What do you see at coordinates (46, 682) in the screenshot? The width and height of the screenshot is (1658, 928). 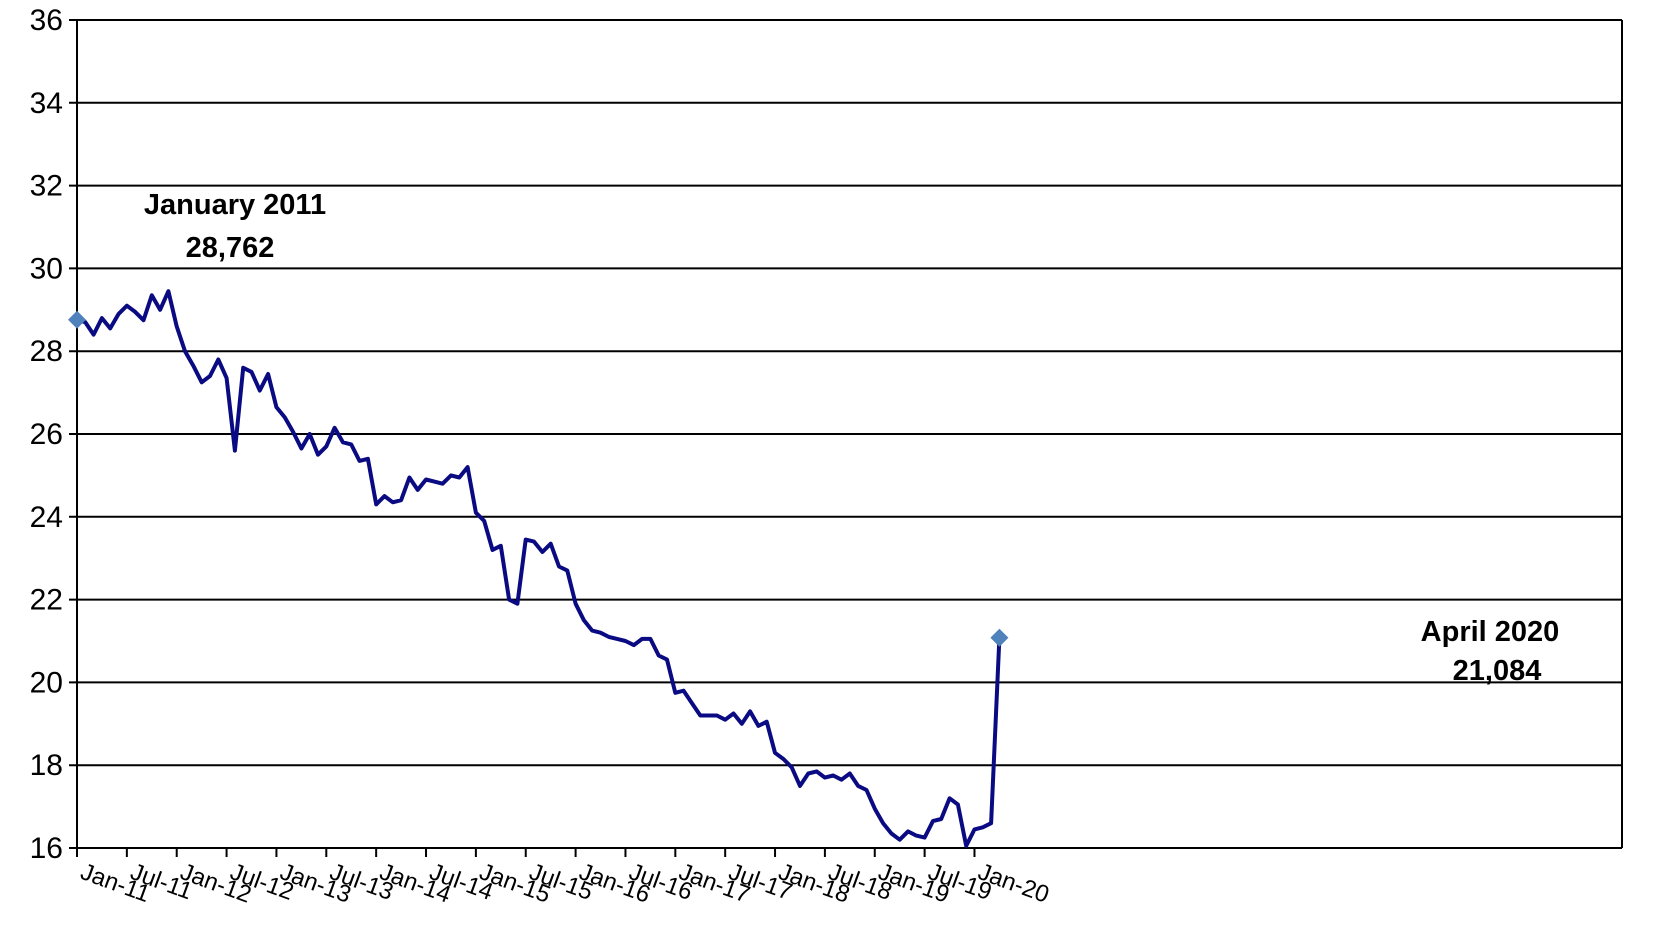 I see `y-tick-label: 20` at bounding box center [46, 682].